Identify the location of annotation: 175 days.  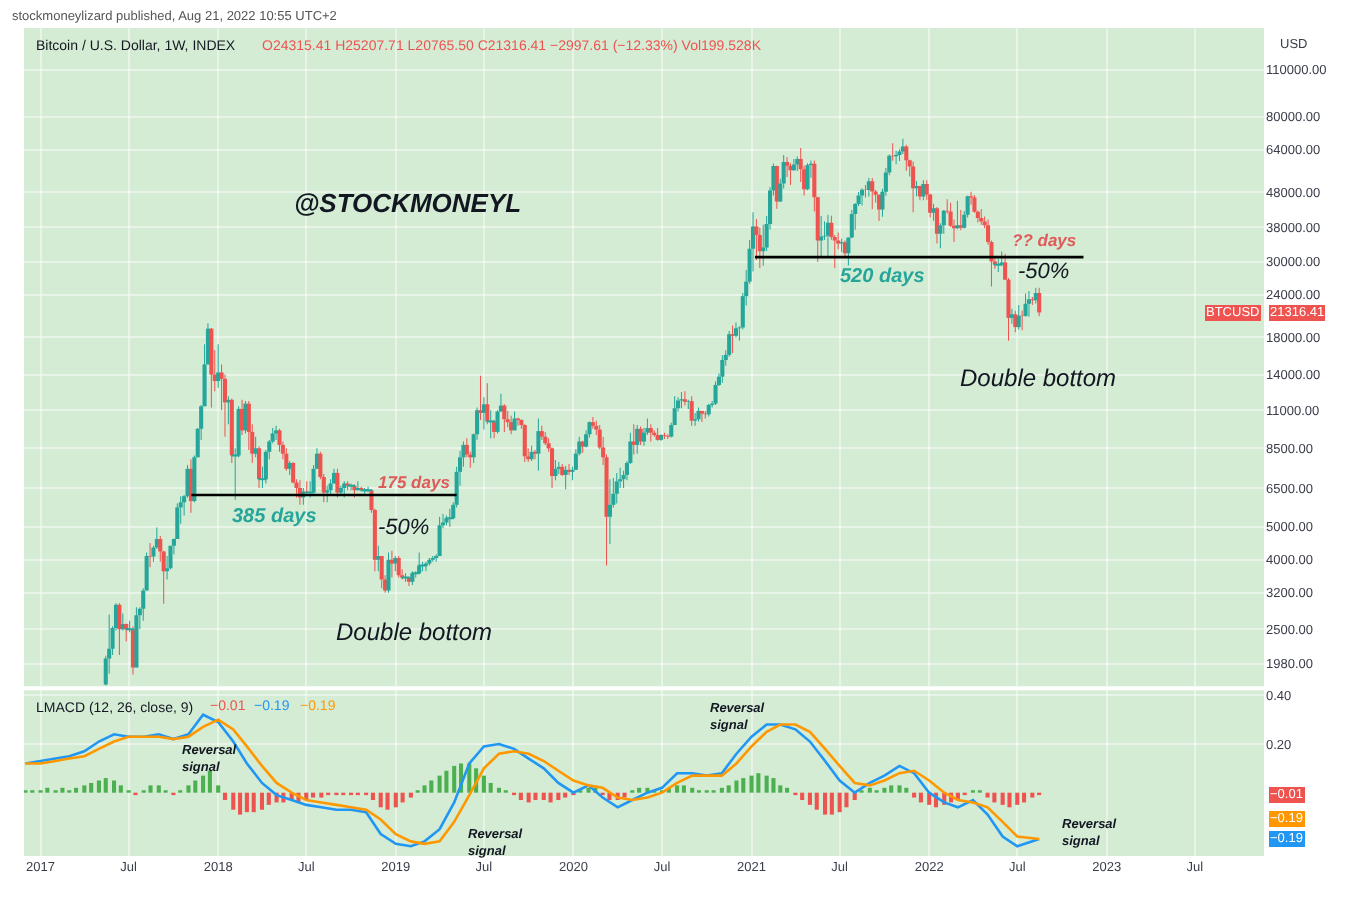
(414, 482).